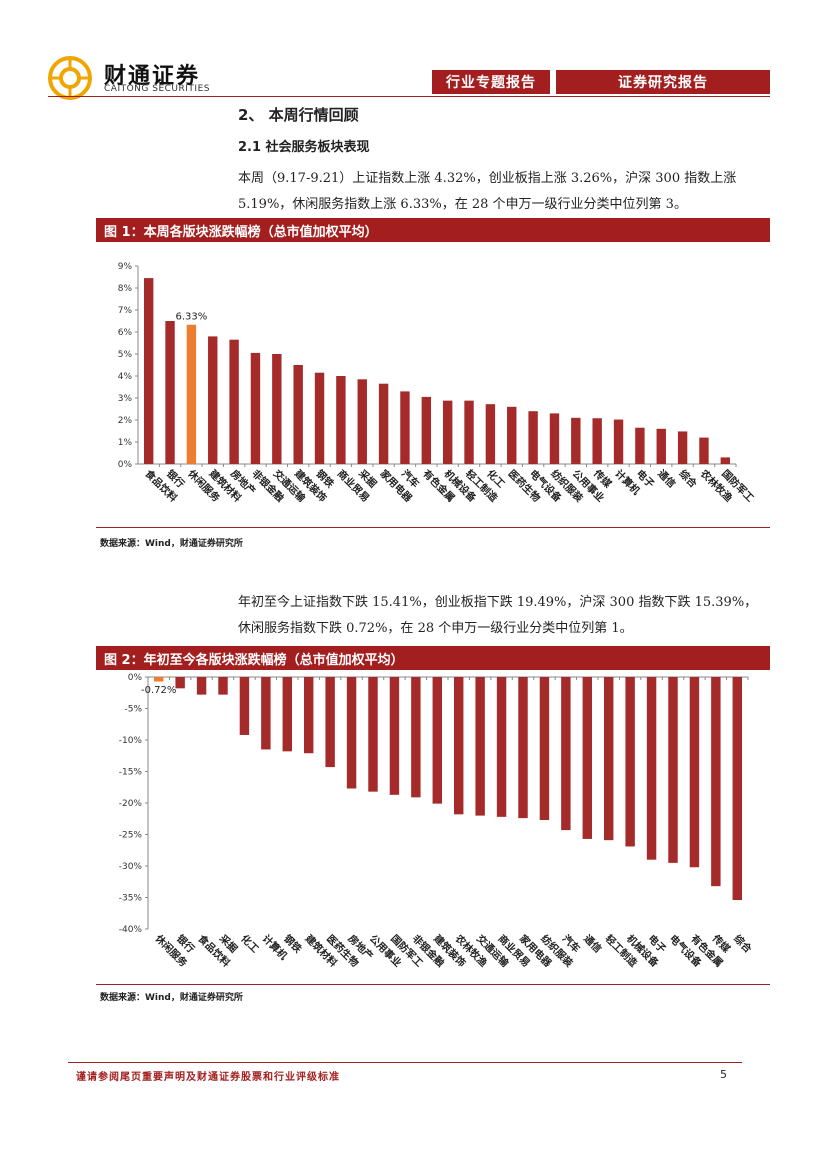 The width and height of the screenshot is (827, 1170). I want to click on y-tick-label: -35%, so click(131, 899).